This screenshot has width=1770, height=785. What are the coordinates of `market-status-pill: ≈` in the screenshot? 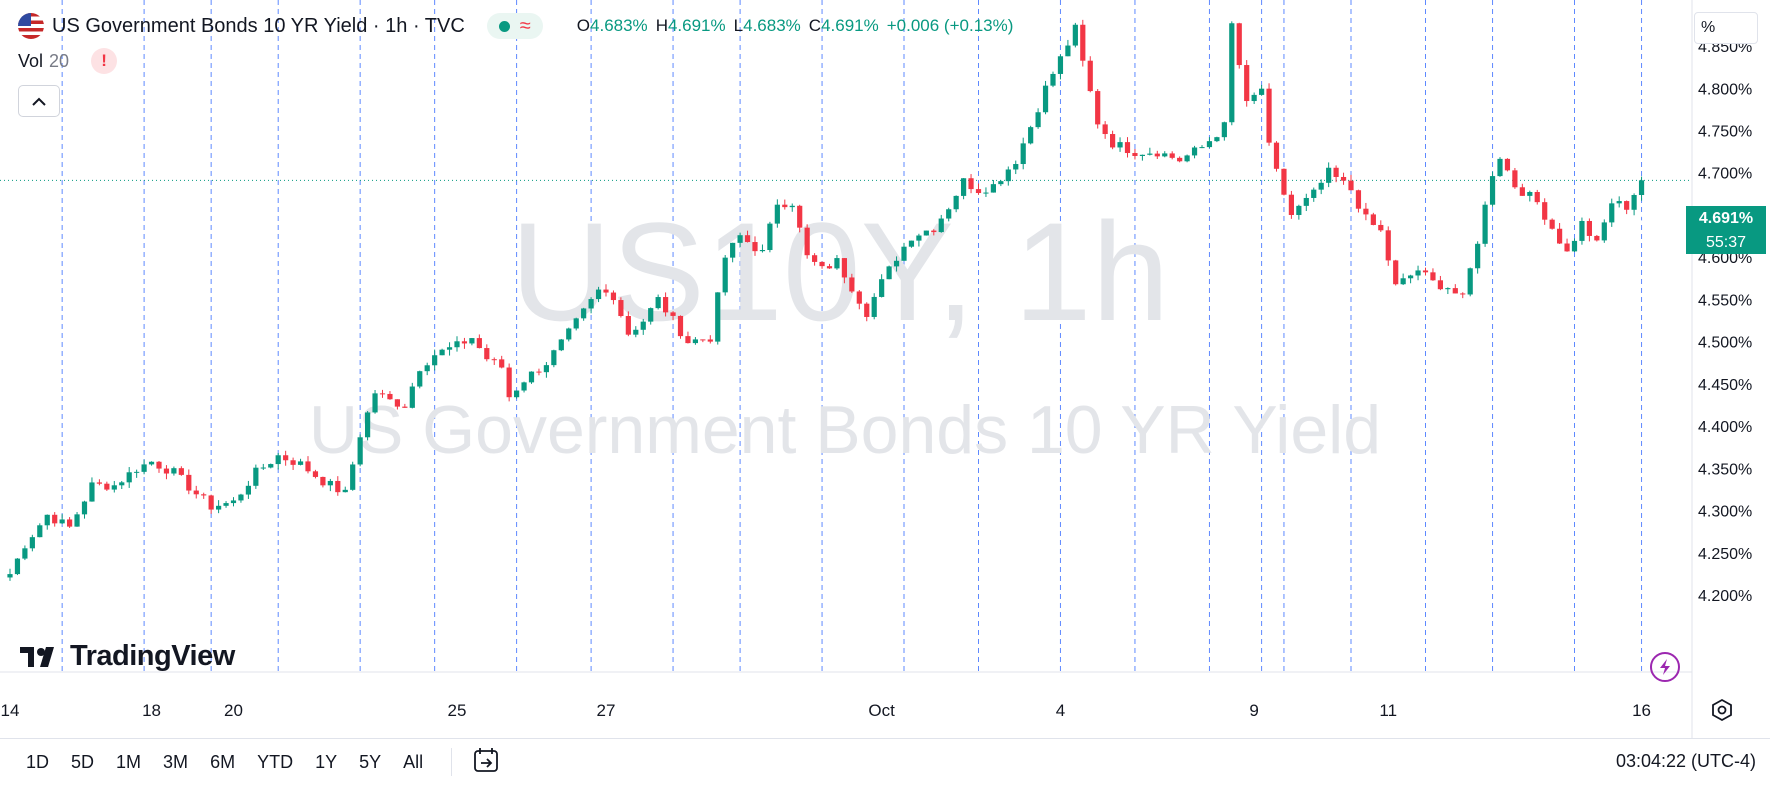 It's located at (514, 26).